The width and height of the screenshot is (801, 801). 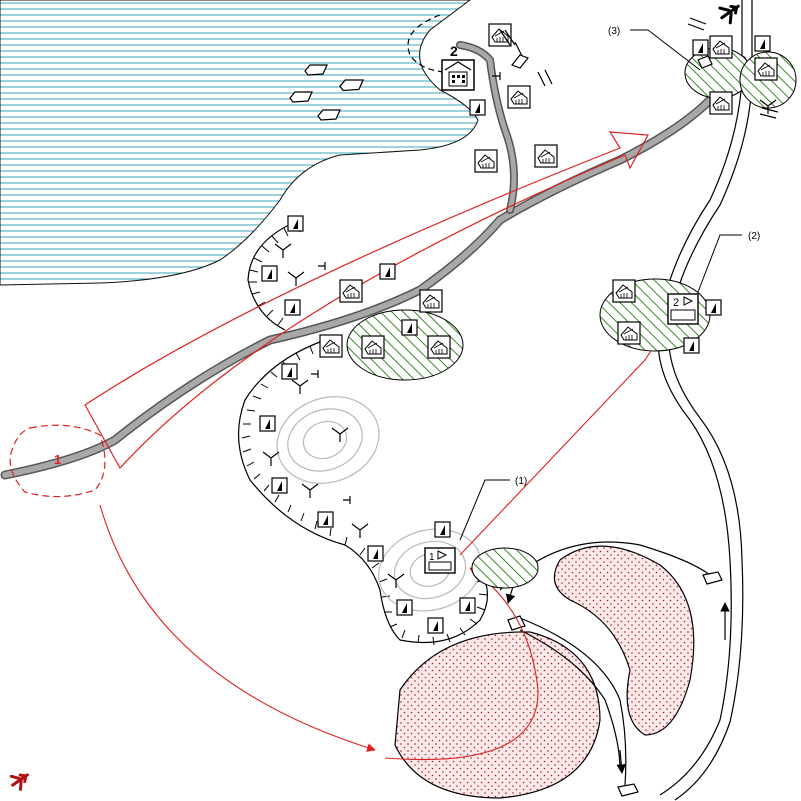 What do you see at coordinates (676, 303) in the screenshot?
I see `station-2-label: 2` at bounding box center [676, 303].